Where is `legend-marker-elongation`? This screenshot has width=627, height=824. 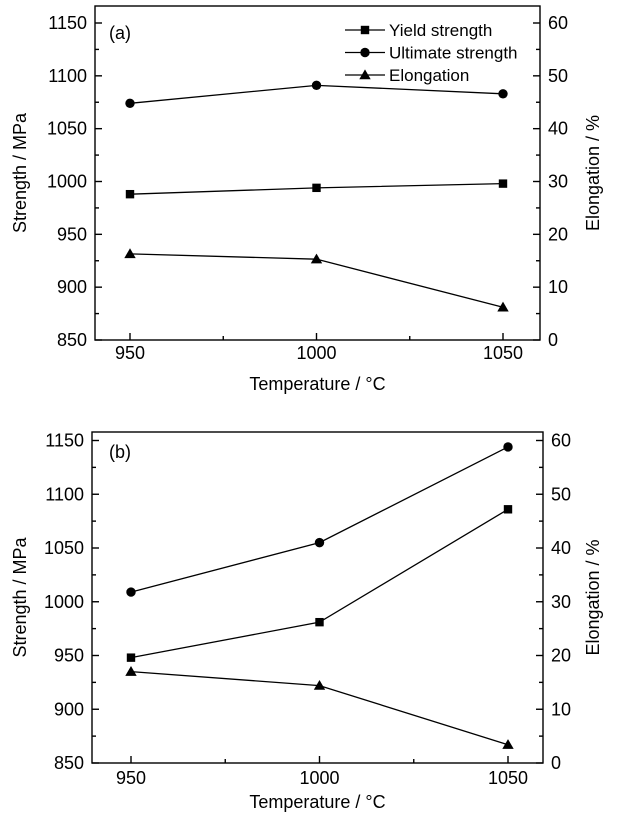
legend-marker-elongation is located at coordinates (365, 74).